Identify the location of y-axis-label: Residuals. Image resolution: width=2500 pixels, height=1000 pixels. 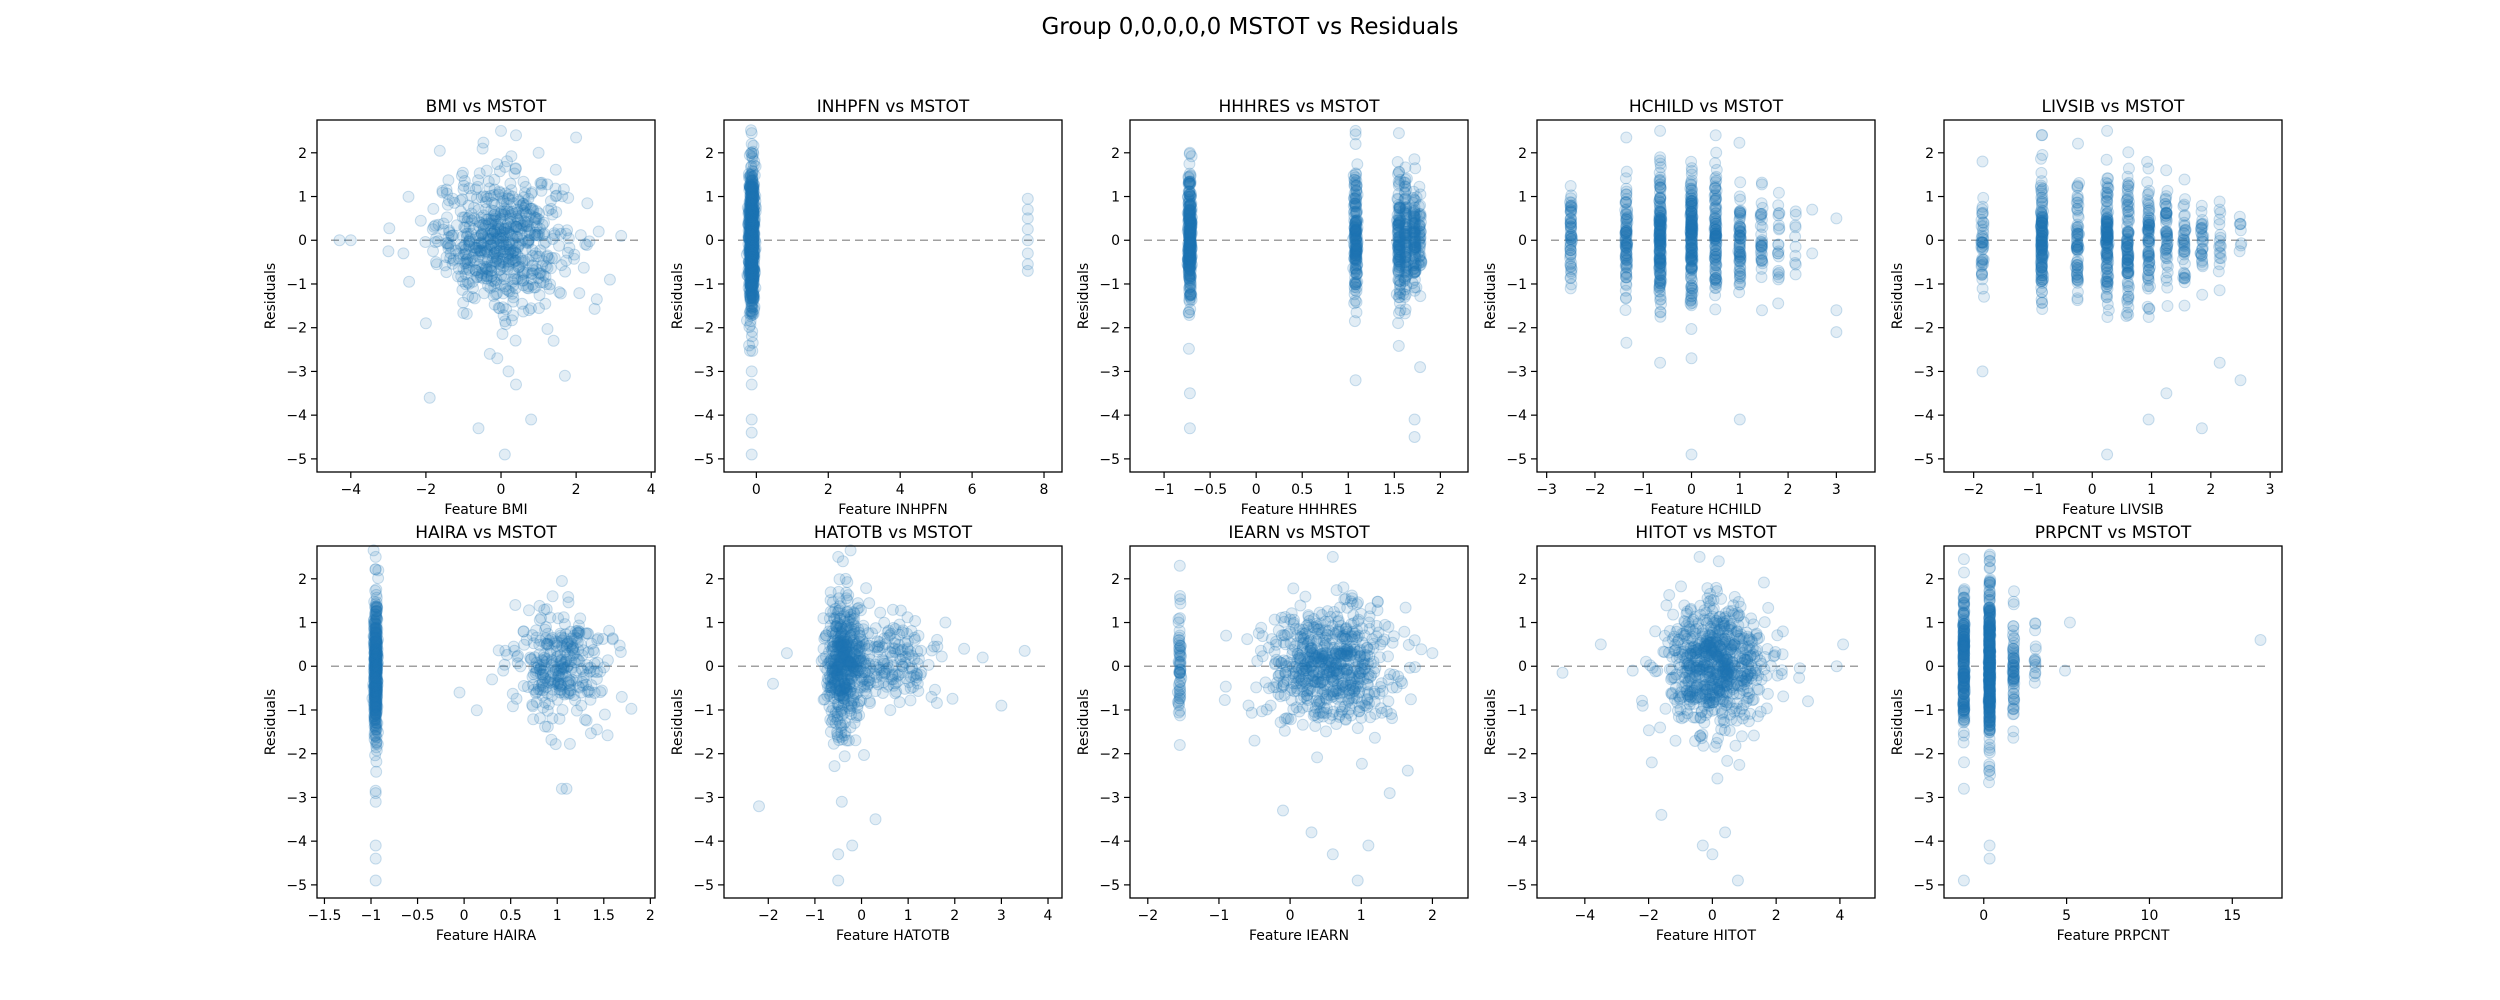
(1898, 296).